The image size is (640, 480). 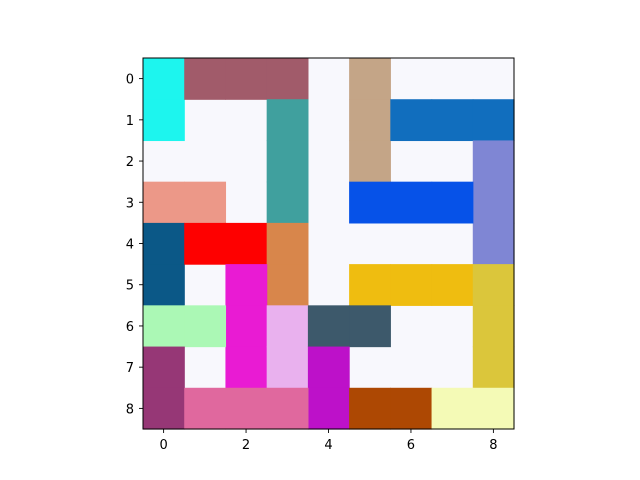 I want to click on piece-periwinkle, so click(x=493, y=202).